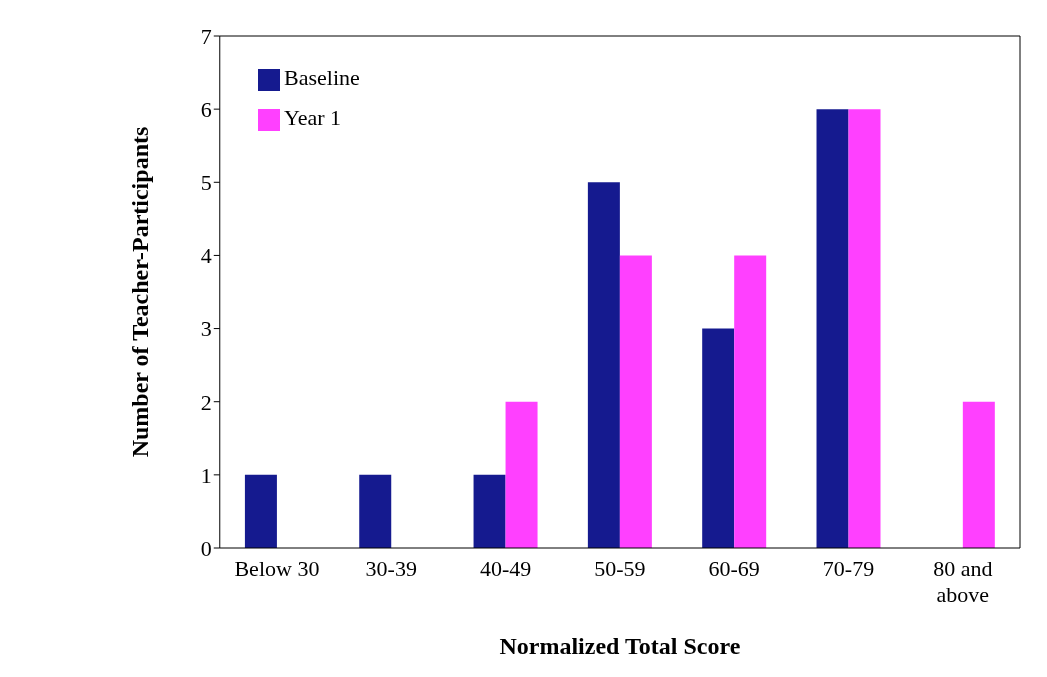 This screenshot has width=1047, height=677. What do you see at coordinates (206, 183) in the screenshot?
I see `y-tick-label: 5` at bounding box center [206, 183].